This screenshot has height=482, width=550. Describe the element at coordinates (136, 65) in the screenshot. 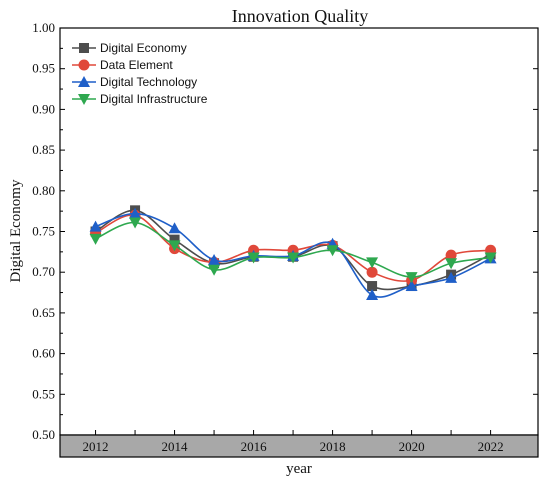

I see `legend-label: Data Element` at that location.